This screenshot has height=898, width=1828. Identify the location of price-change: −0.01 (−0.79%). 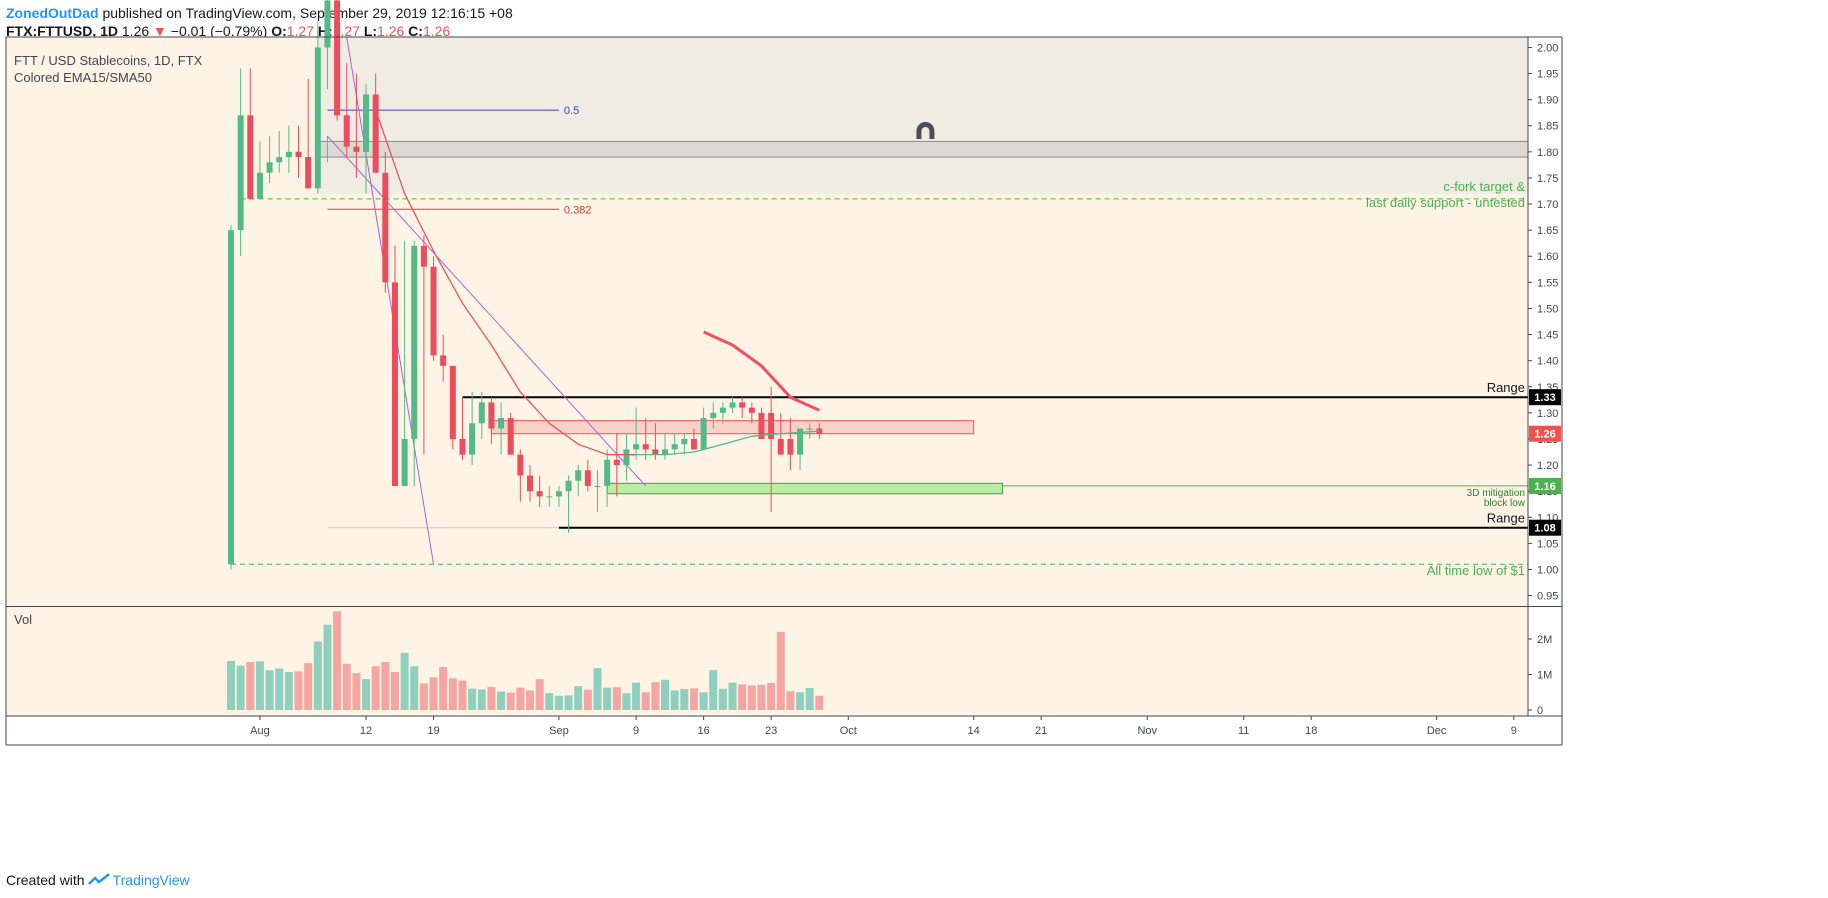
(219, 31).